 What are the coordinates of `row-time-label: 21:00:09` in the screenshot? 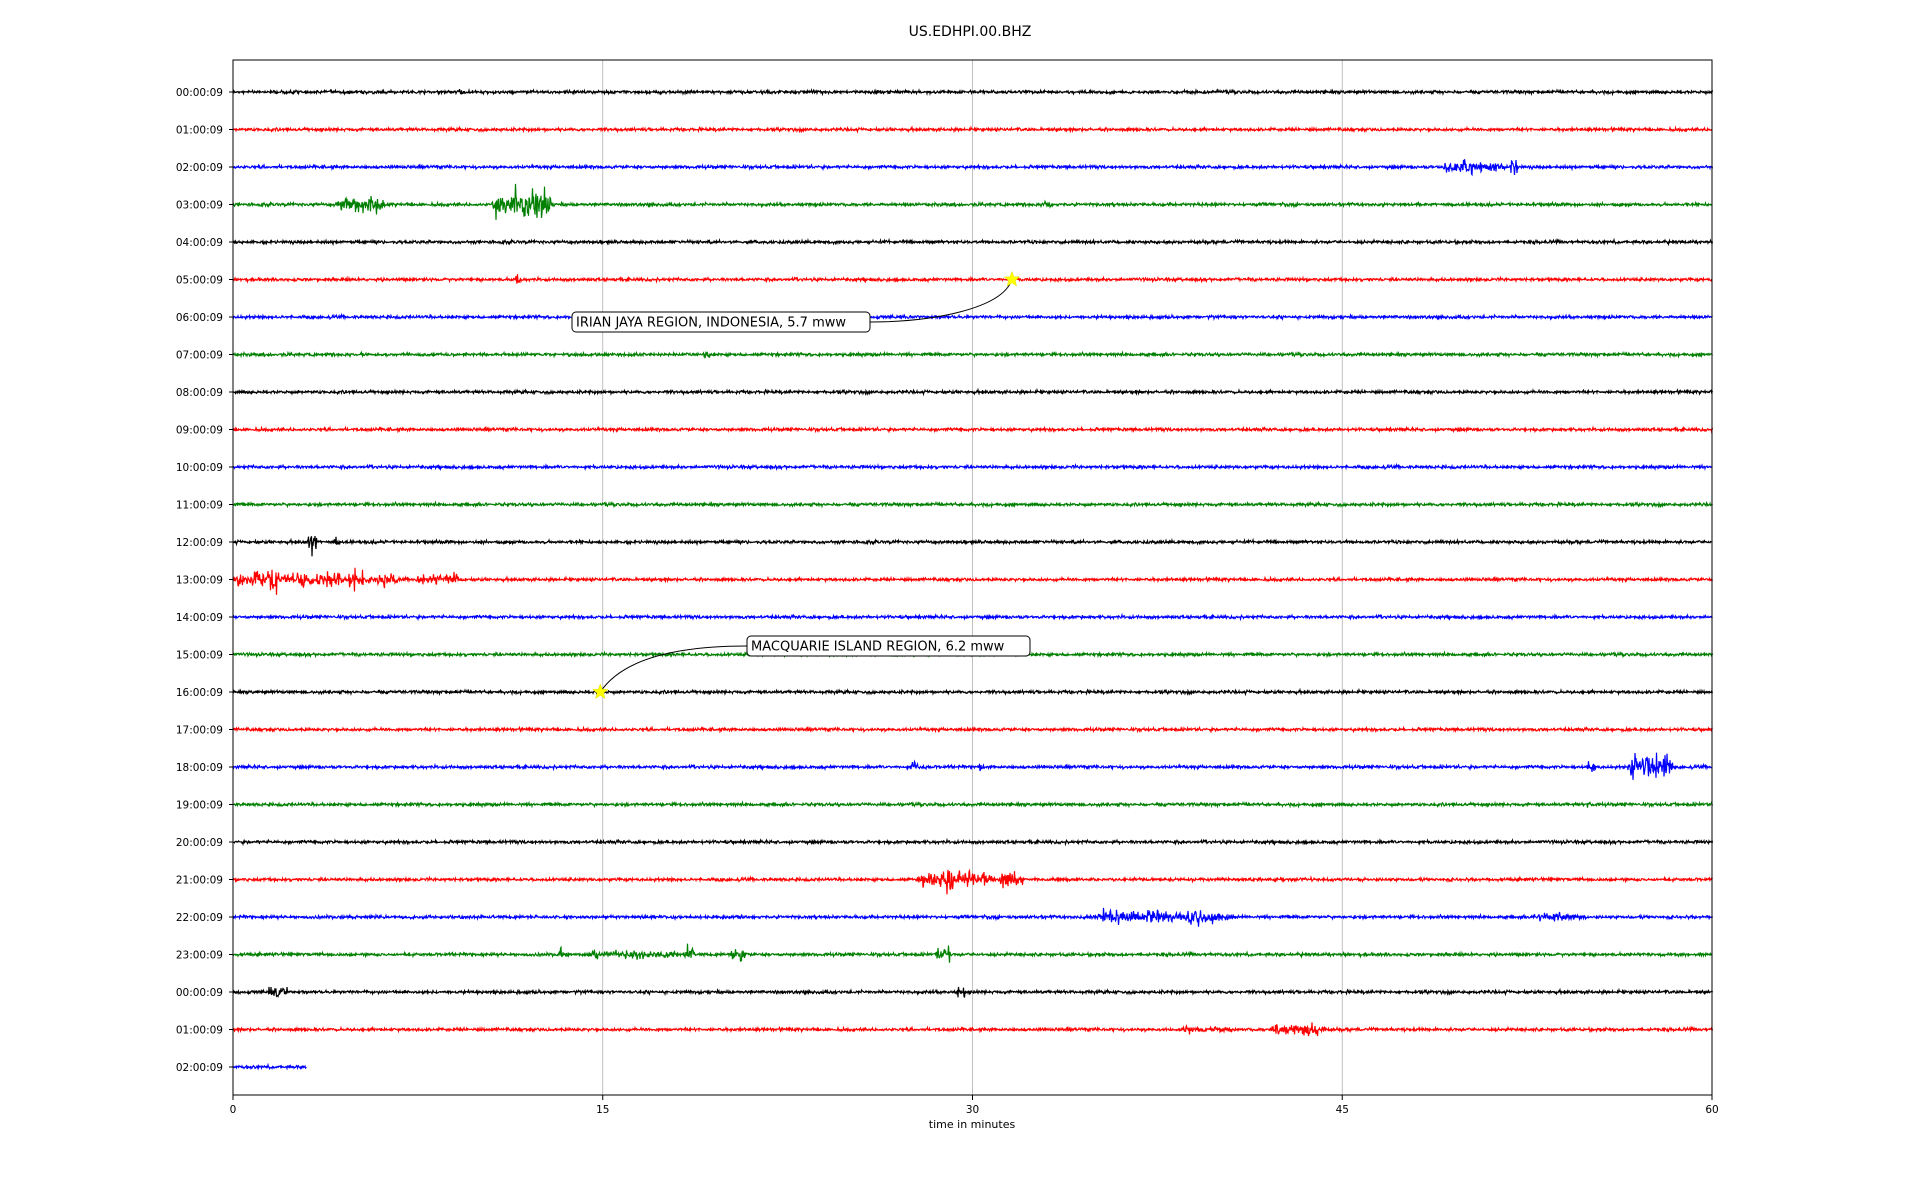 It's located at (199, 881).